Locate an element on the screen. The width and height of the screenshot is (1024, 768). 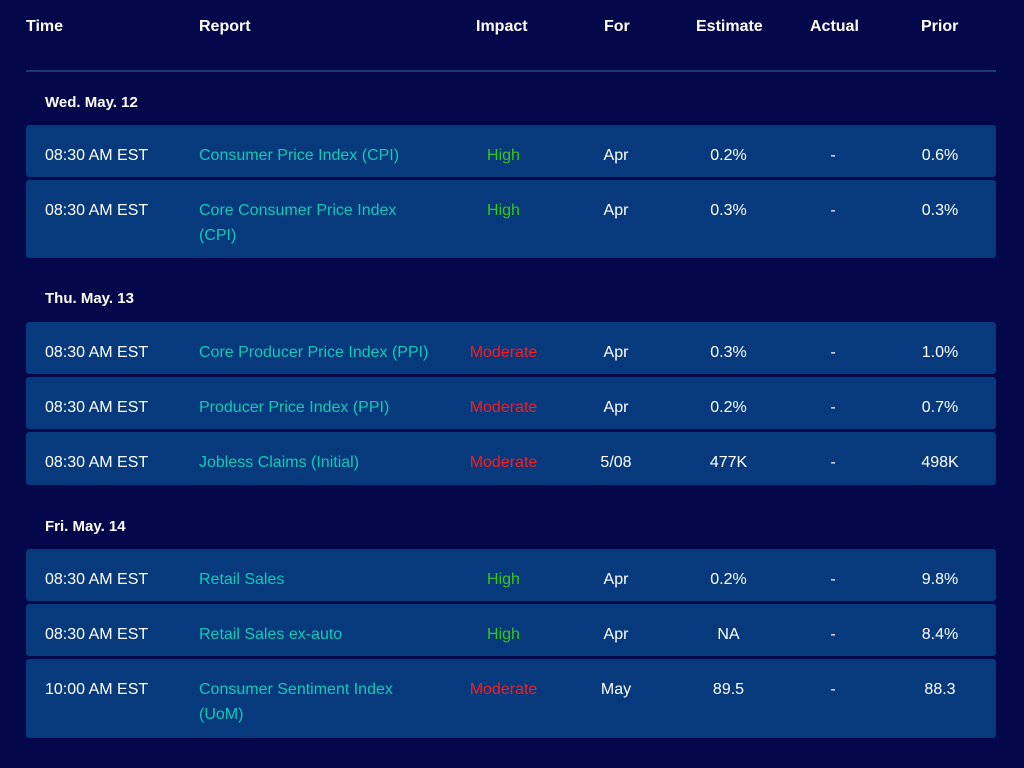
column-header-for: For is located at coordinates (617, 26).